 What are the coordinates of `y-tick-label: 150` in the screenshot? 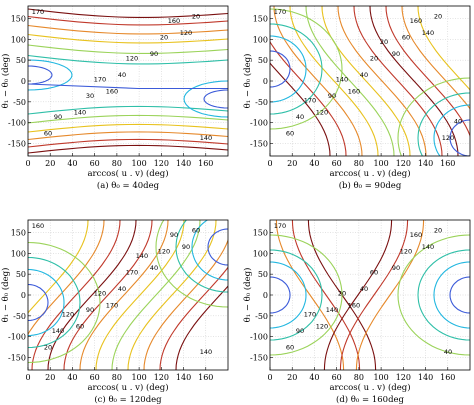 It's located at (18, 19).